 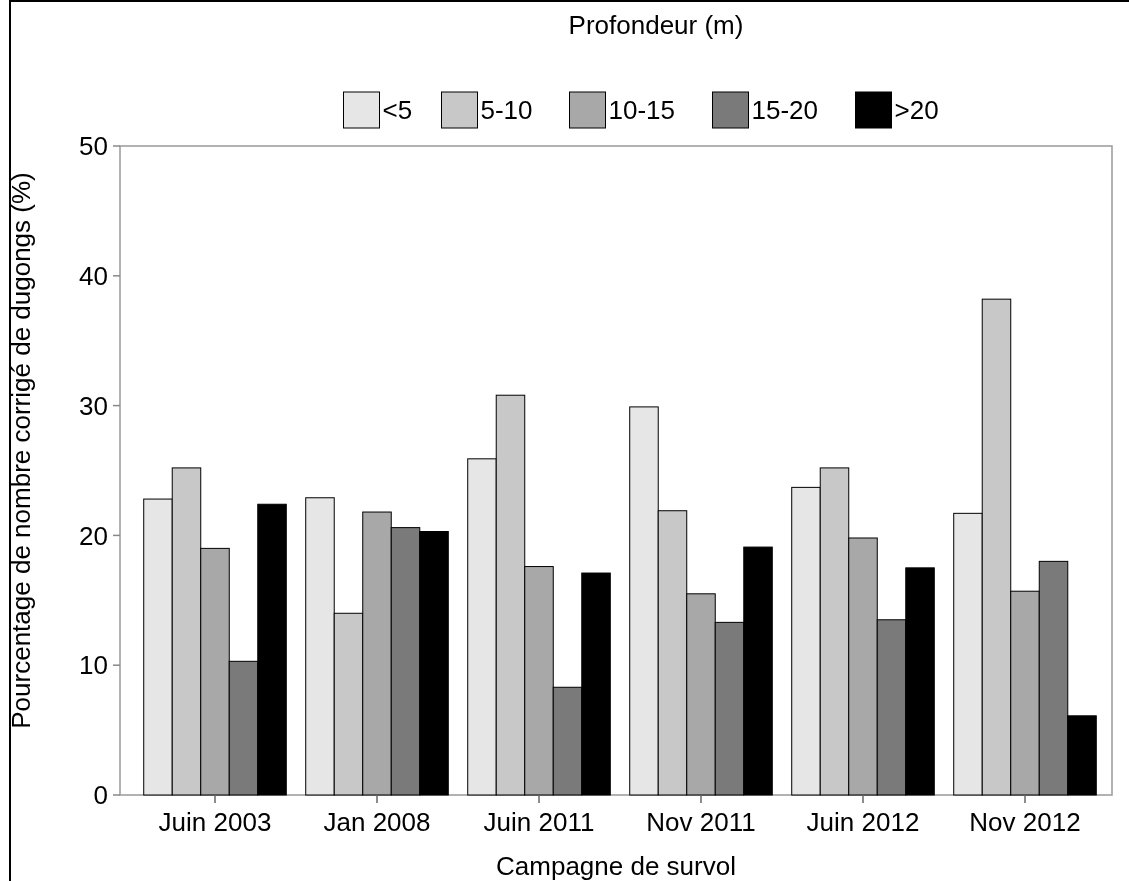 What do you see at coordinates (93, 665) in the screenshot?
I see `y-tick-label: 10` at bounding box center [93, 665].